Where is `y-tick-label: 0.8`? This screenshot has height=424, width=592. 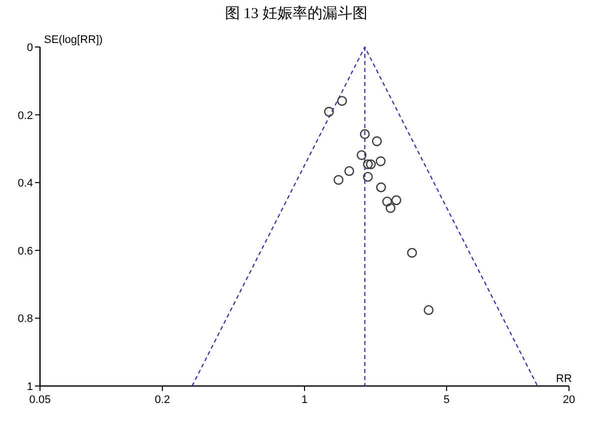
y-tick-label: 0.8 is located at coordinates (25, 319).